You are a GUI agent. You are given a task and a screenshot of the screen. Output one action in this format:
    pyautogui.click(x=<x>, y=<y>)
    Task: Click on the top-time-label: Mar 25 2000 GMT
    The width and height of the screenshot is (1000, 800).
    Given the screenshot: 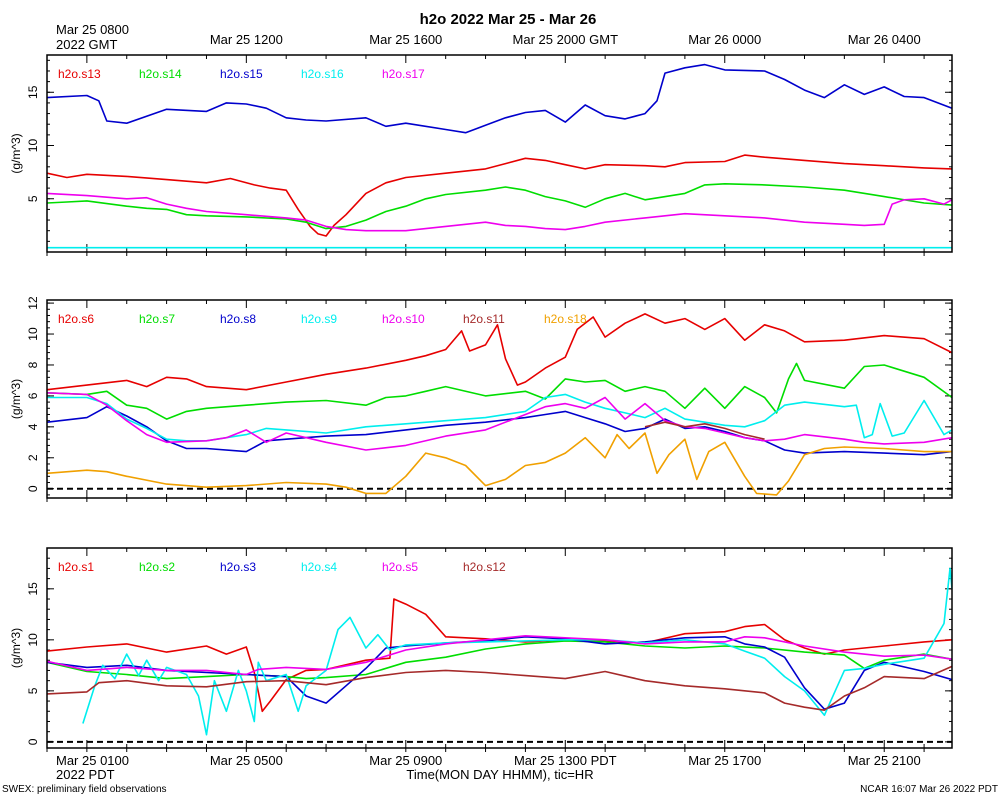 What is the action you would take?
    pyautogui.click(x=566, y=39)
    